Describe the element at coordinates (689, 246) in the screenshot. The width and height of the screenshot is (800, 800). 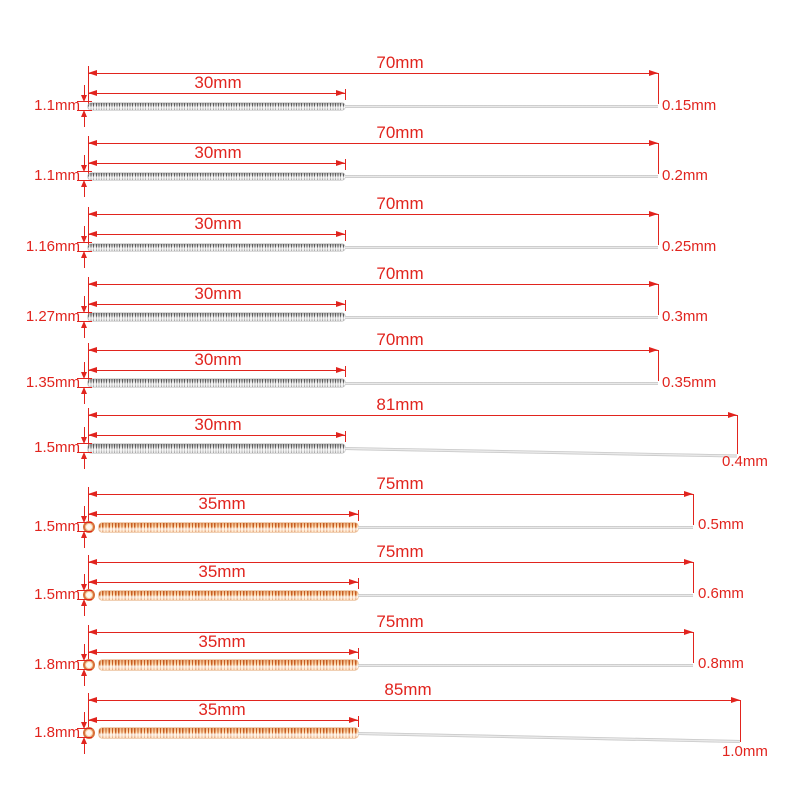
I see `tip-size-label: 0.25mm` at that location.